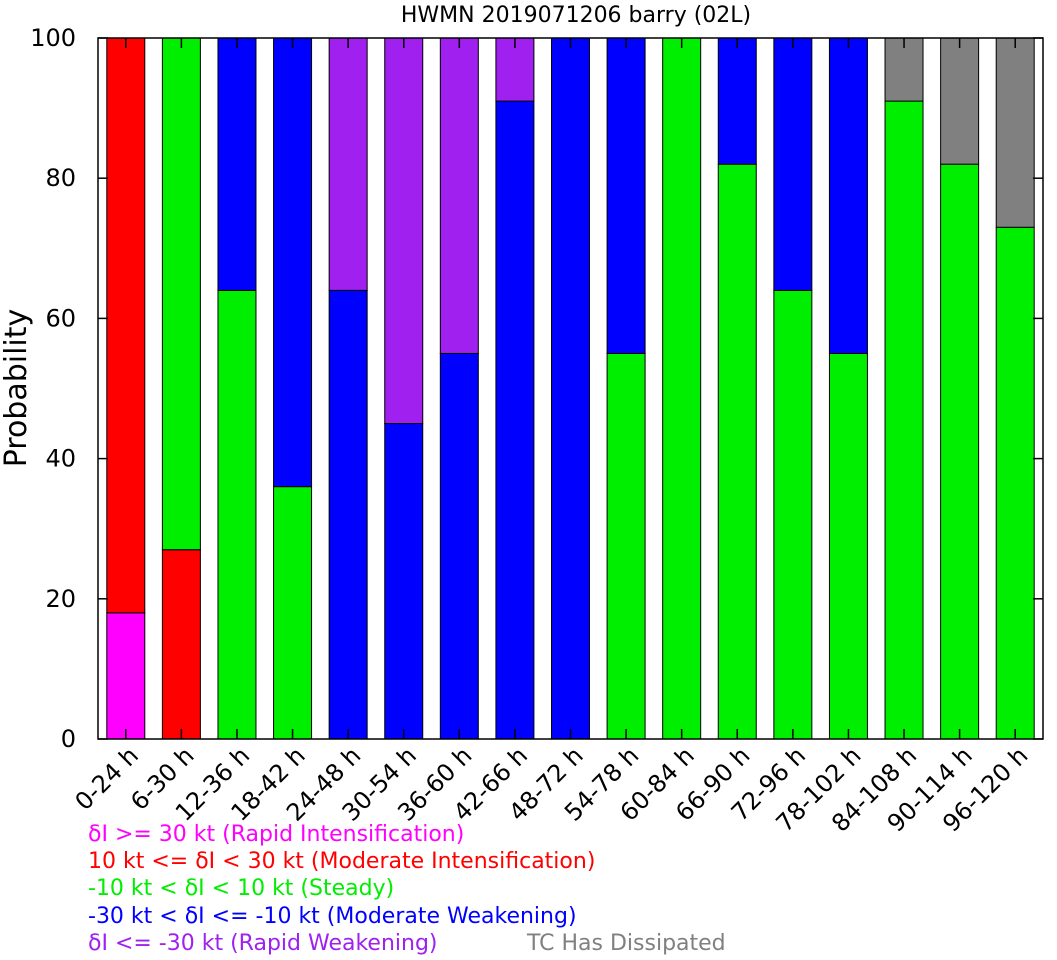 The width and height of the screenshot is (1057, 960). What do you see at coordinates (68, 739) in the screenshot?
I see `y-tick-label: 0` at bounding box center [68, 739].